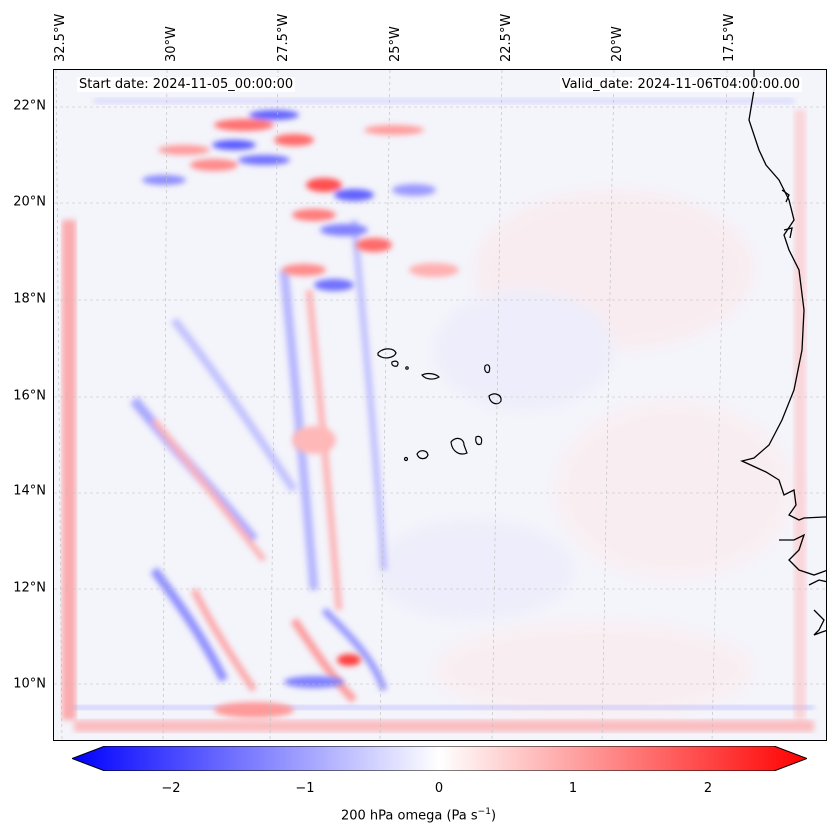 This screenshot has height=839, width=837. Describe the element at coordinates (29, 491) in the screenshot. I see `lat-label-14n: 14°N` at that location.